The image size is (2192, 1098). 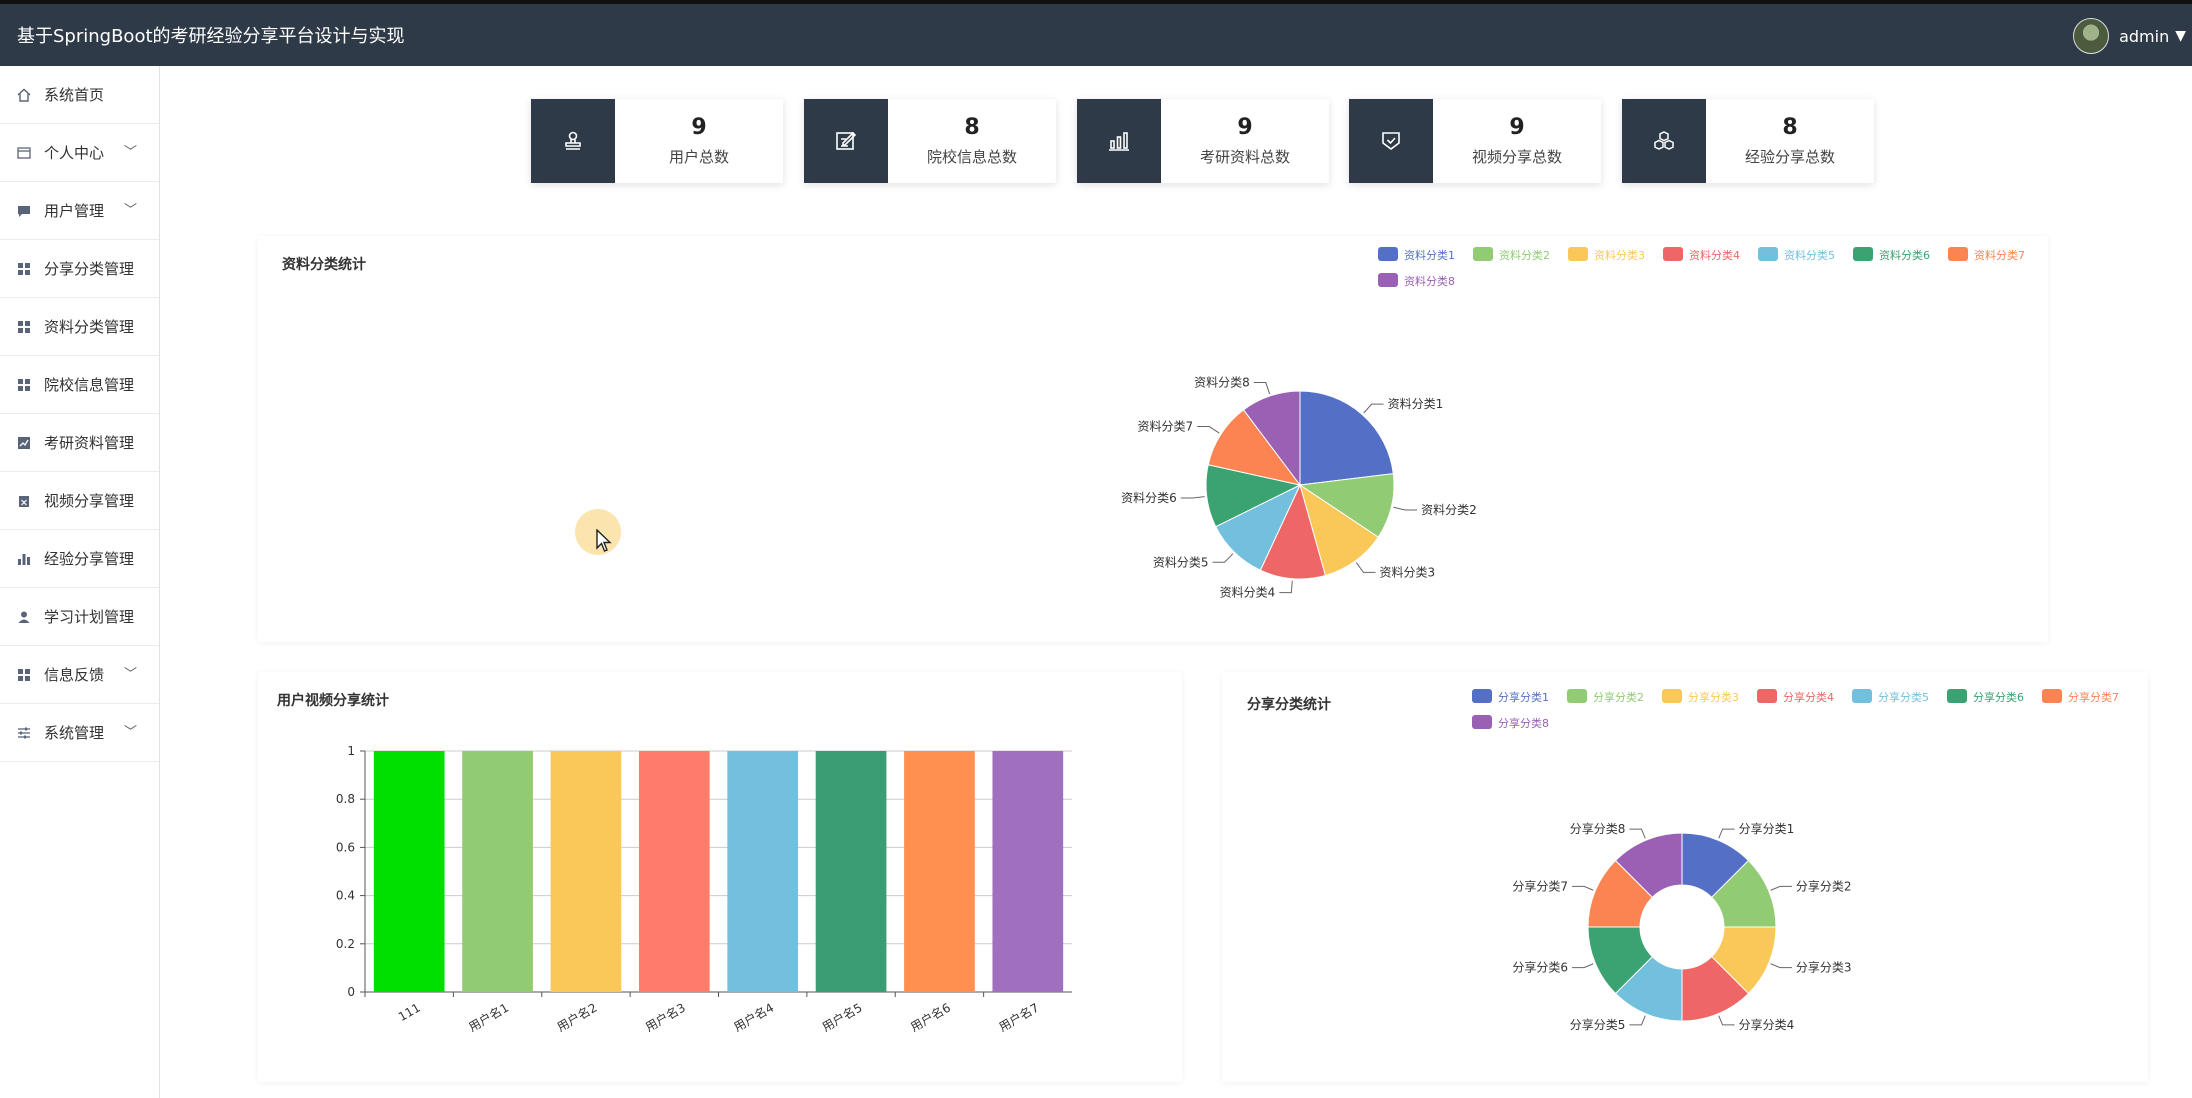 I want to click on pie-label: 分享分类8, so click(x=1598, y=828).